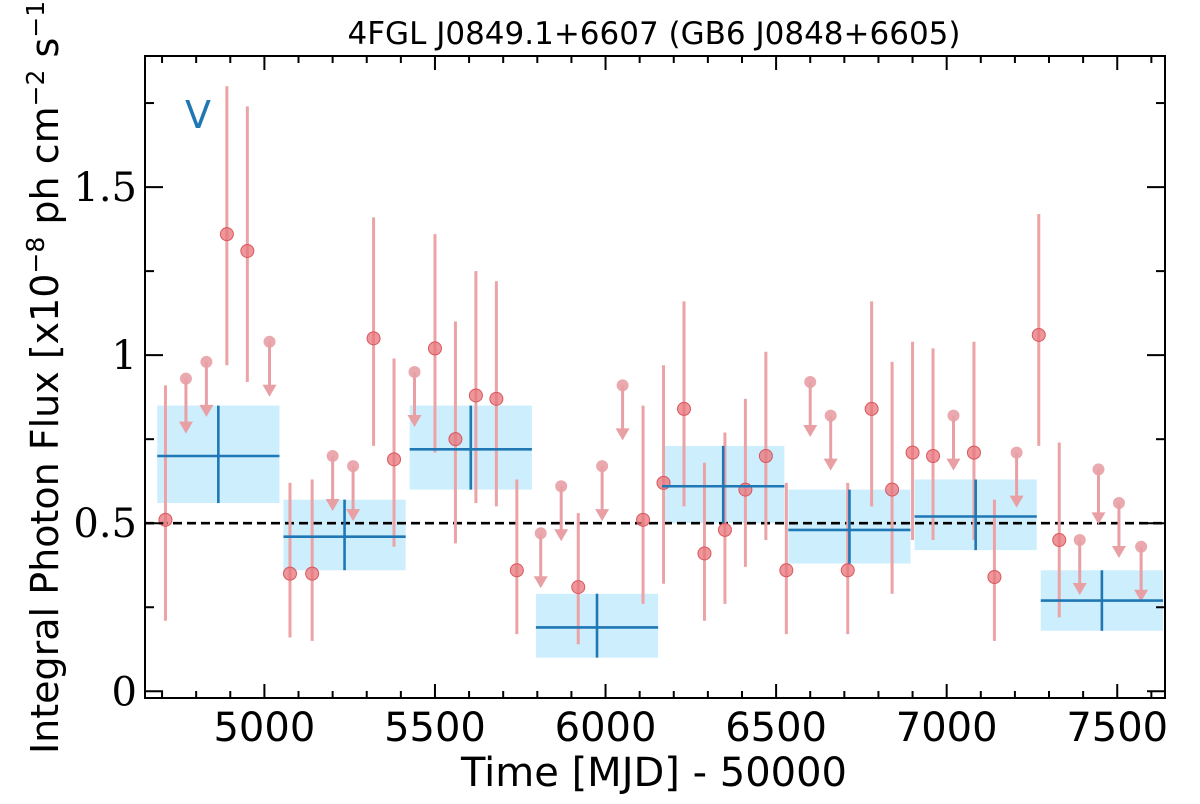 The image size is (1200, 804). I want to click on y-tick-label: 1.5, so click(105, 188).